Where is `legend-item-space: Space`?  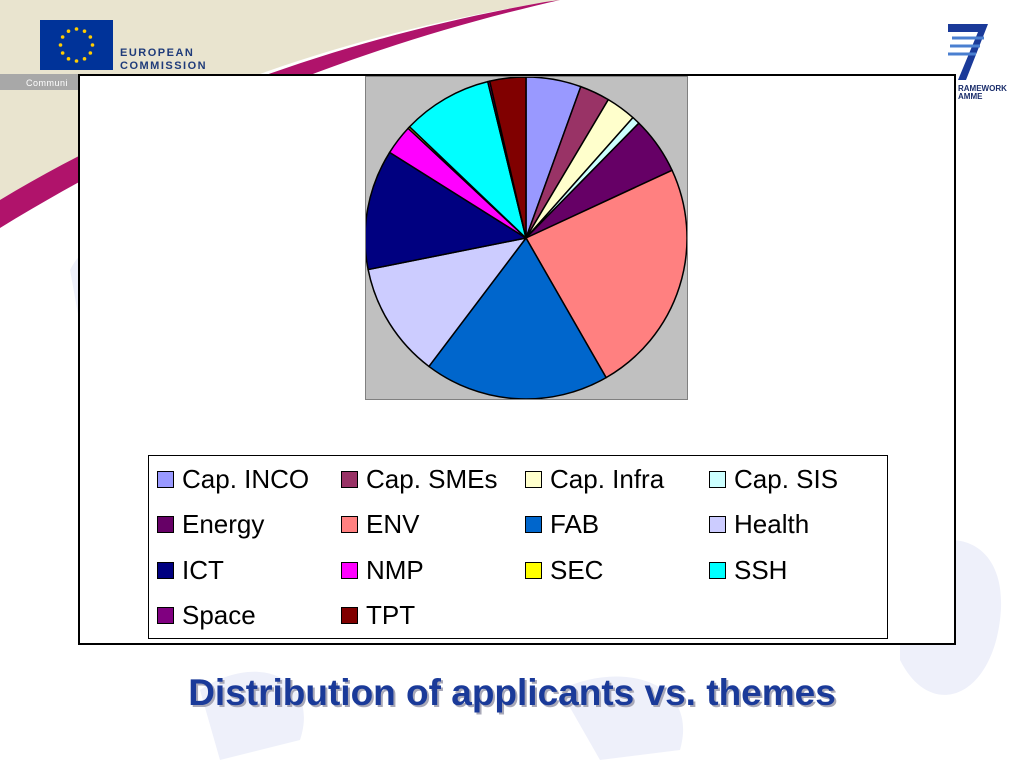
legend-item-space: Space is located at coordinates (206, 615).